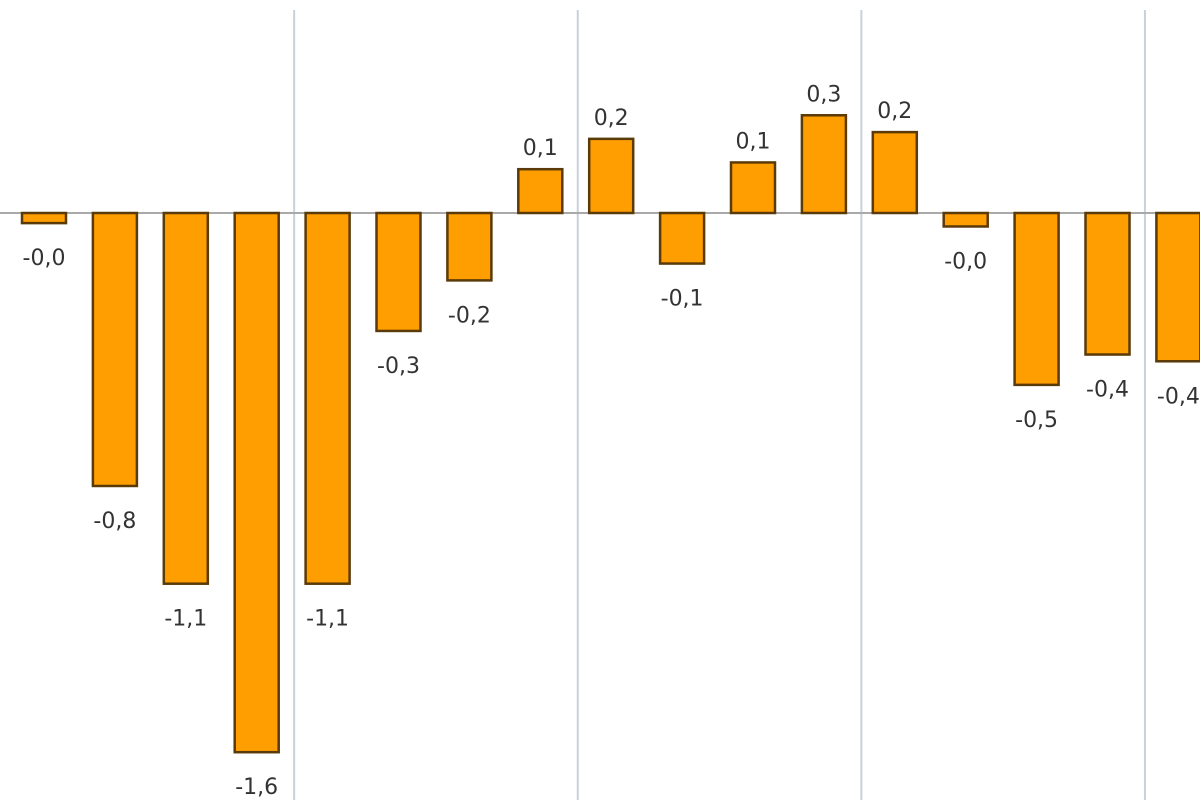 Image resolution: width=1200 pixels, height=800 pixels. I want to click on data-label-16: -0,4, so click(1107, 390).